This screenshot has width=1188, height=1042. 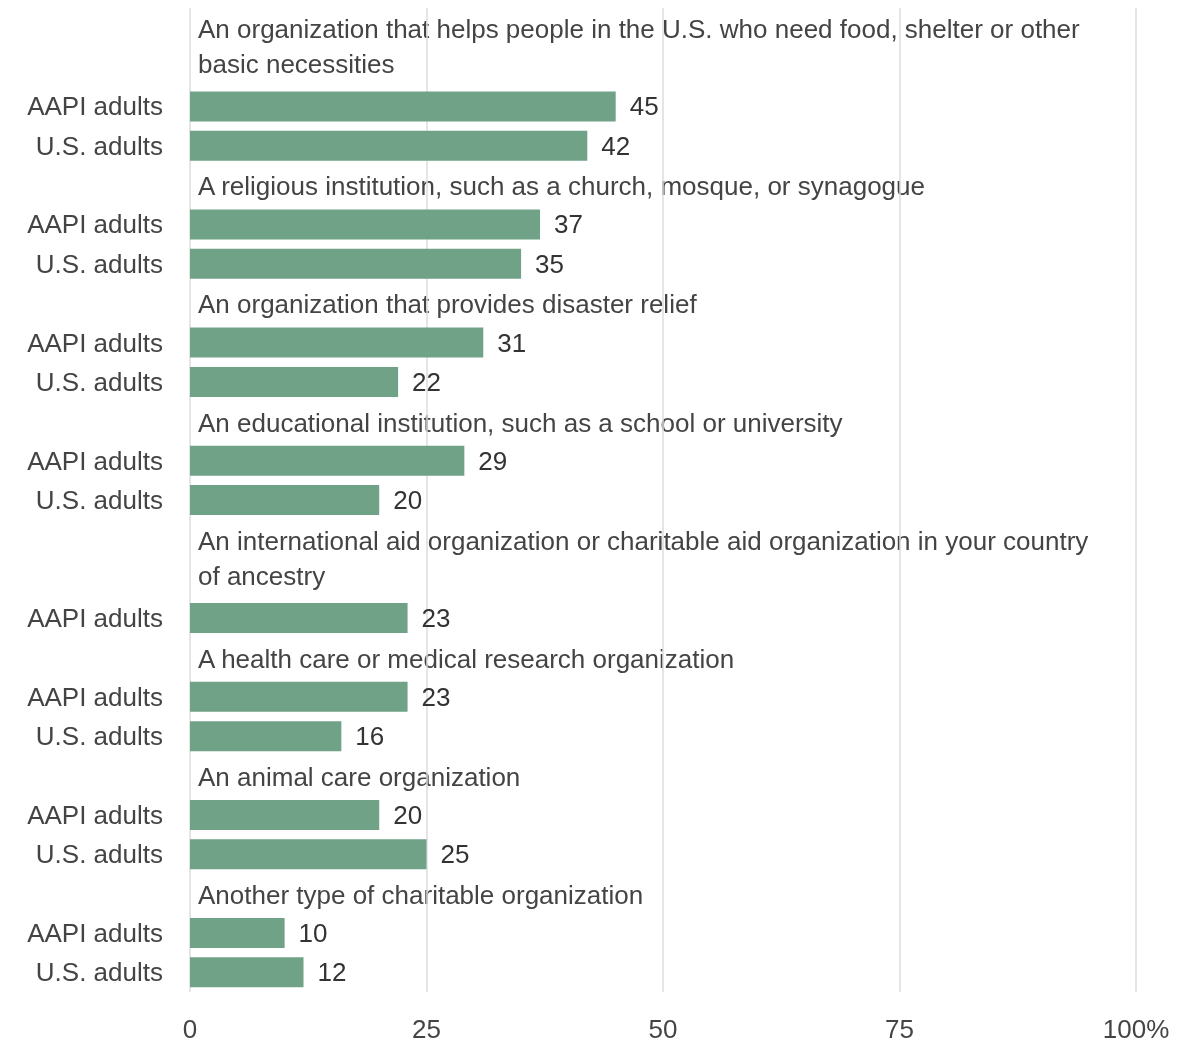 I want to click on annotation: Another type of charitable organization, so click(x=421, y=895).